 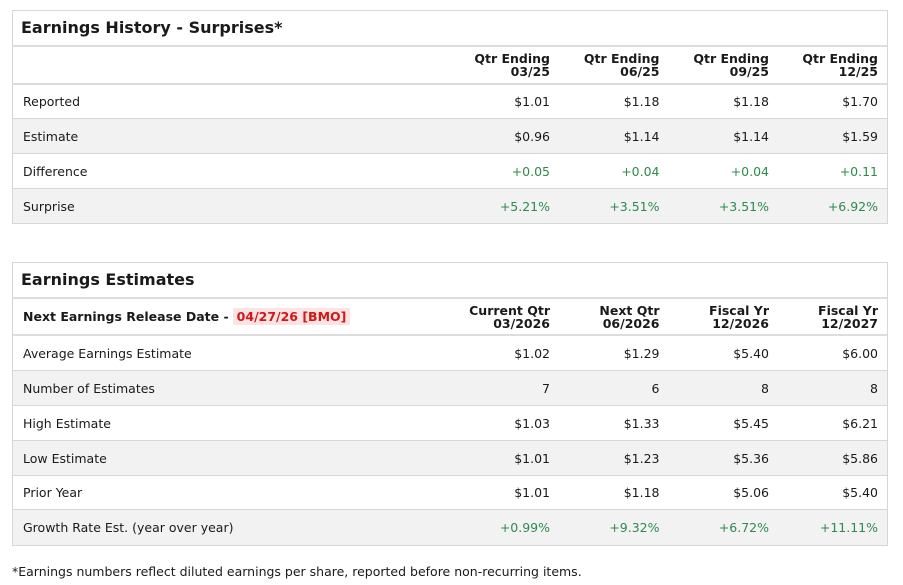 What do you see at coordinates (521, 323) in the screenshot?
I see `column-header-line: 03/2026` at bounding box center [521, 323].